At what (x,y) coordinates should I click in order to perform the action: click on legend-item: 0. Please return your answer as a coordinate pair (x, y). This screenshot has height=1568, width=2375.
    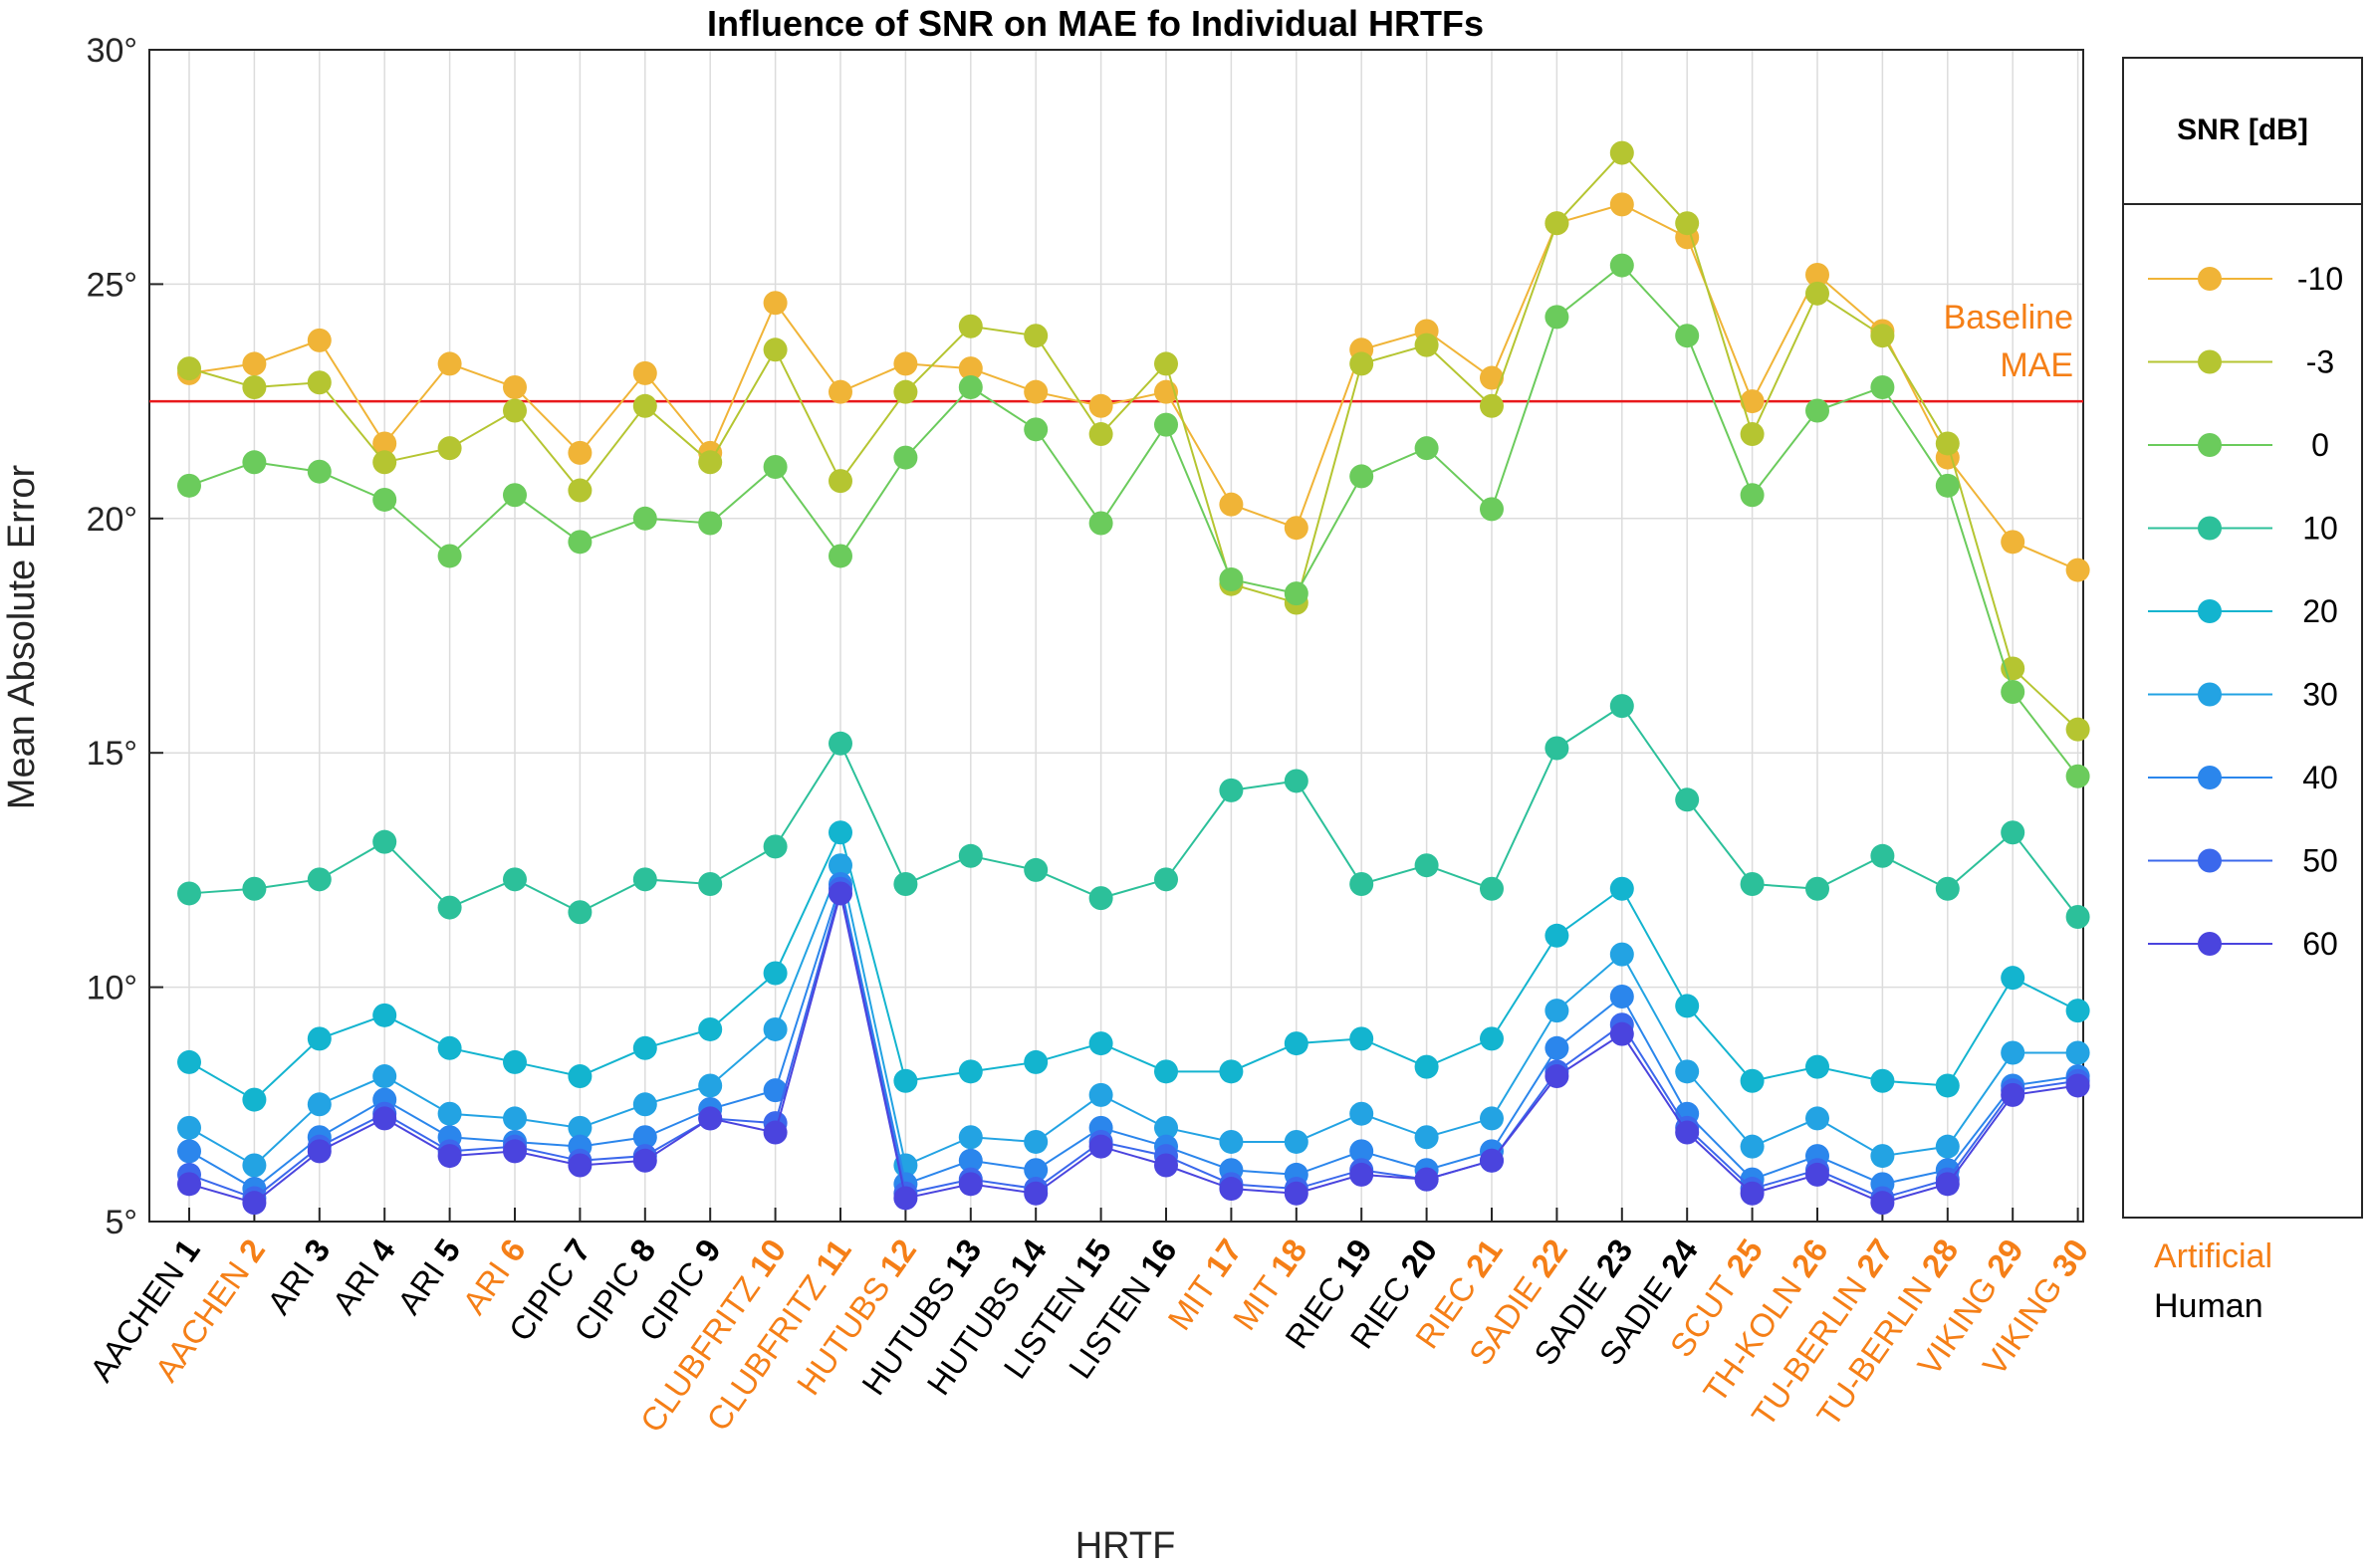
    Looking at the image, I should click on (2238, 445).